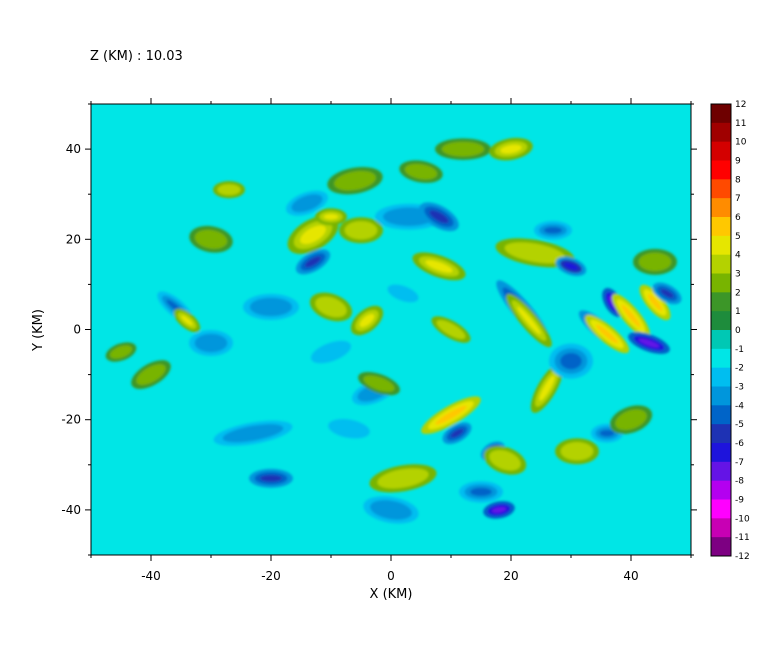 Image resolution: width=768 pixels, height=662 pixels. Describe the element at coordinates (738, 162) in the screenshot. I see `colorbar-label: 9` at that location.